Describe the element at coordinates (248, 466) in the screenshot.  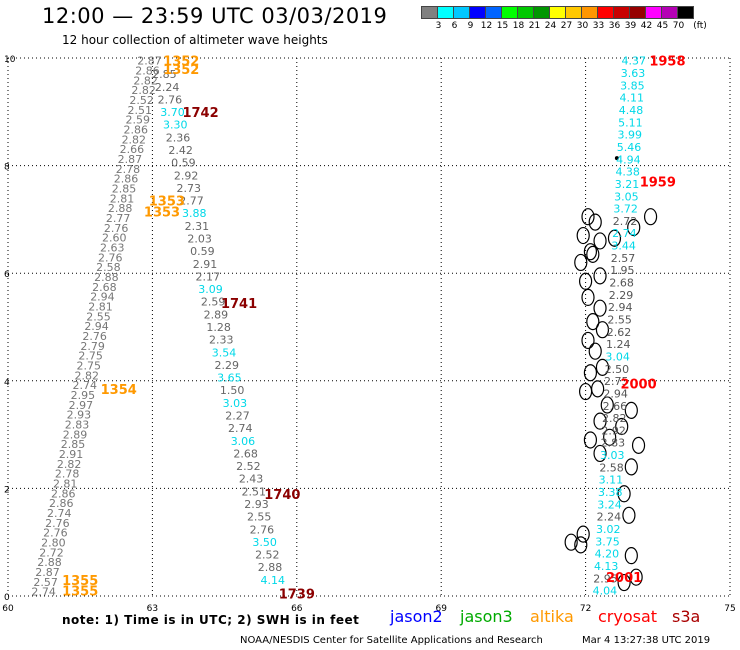
I see `swh-value: 2.52` at that location.